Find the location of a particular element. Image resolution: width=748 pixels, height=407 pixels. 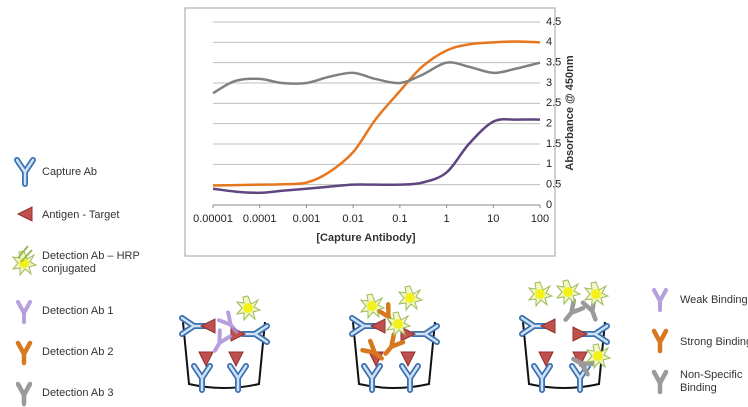

x-tick-label: 10 is located at coordinates (493, 219).